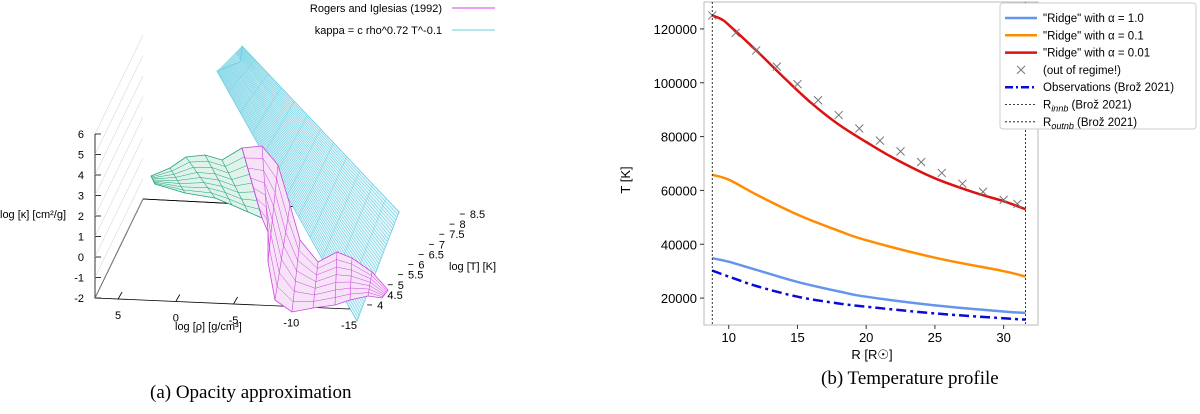  What do you see at coordinates (1087, 107) in the screenshot?
I see `legend-label: Rinnb (Brož 2021)` at bounding box center [1087, 107].